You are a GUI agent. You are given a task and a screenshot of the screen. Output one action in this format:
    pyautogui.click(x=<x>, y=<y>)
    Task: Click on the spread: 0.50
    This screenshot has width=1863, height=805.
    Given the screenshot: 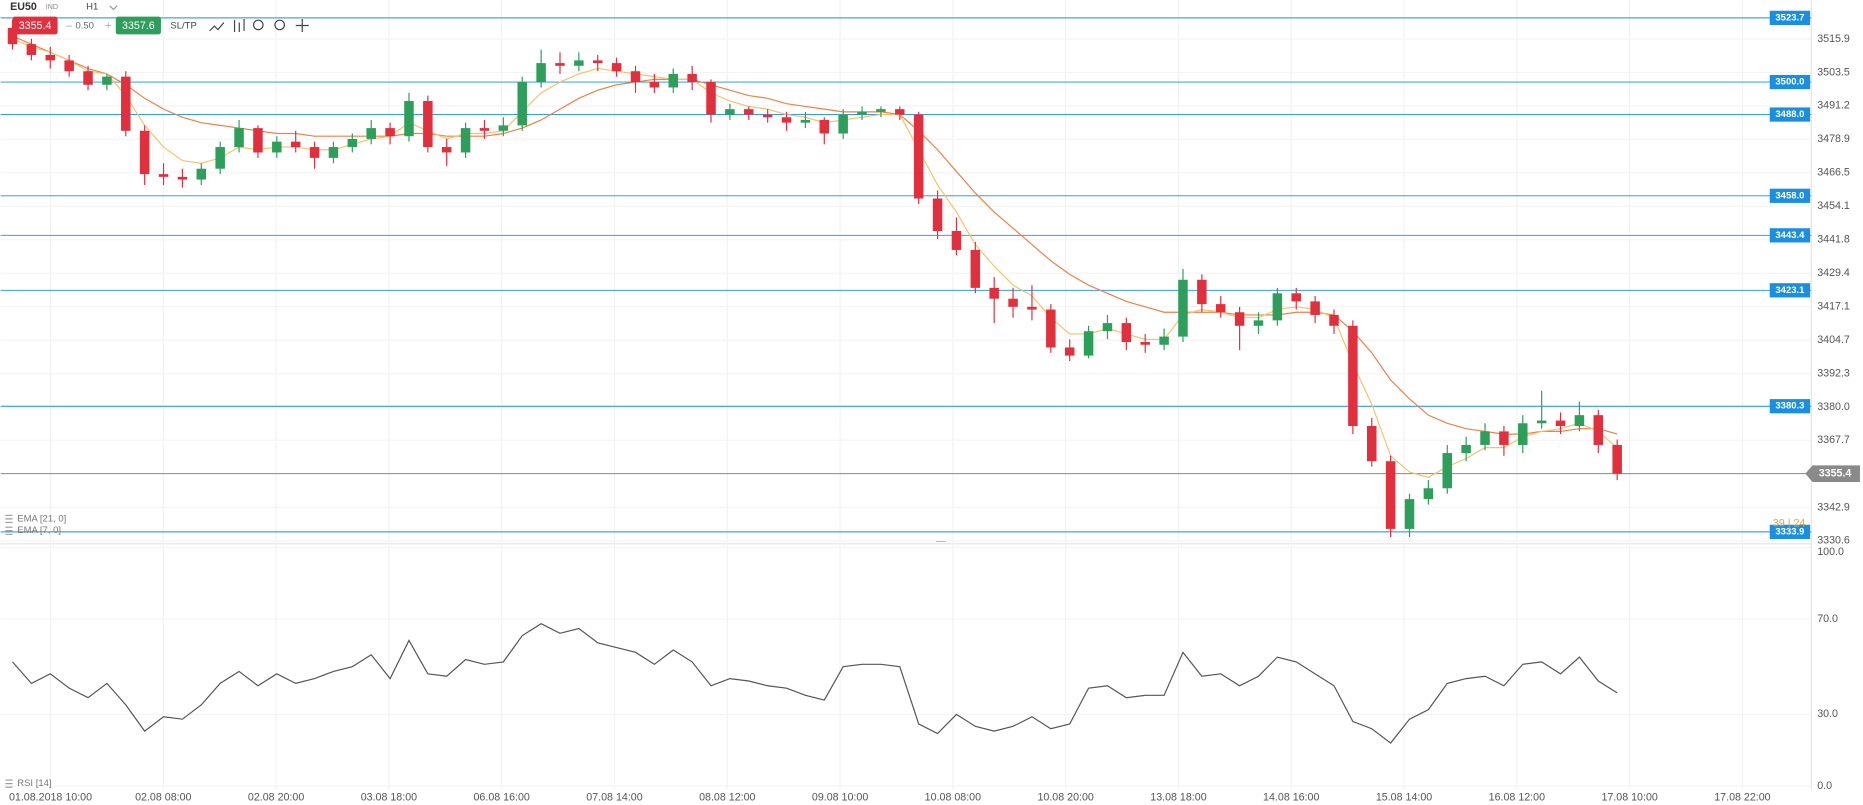 What is the action you would take?
    pyautogui.click(x=84, y=26)
    